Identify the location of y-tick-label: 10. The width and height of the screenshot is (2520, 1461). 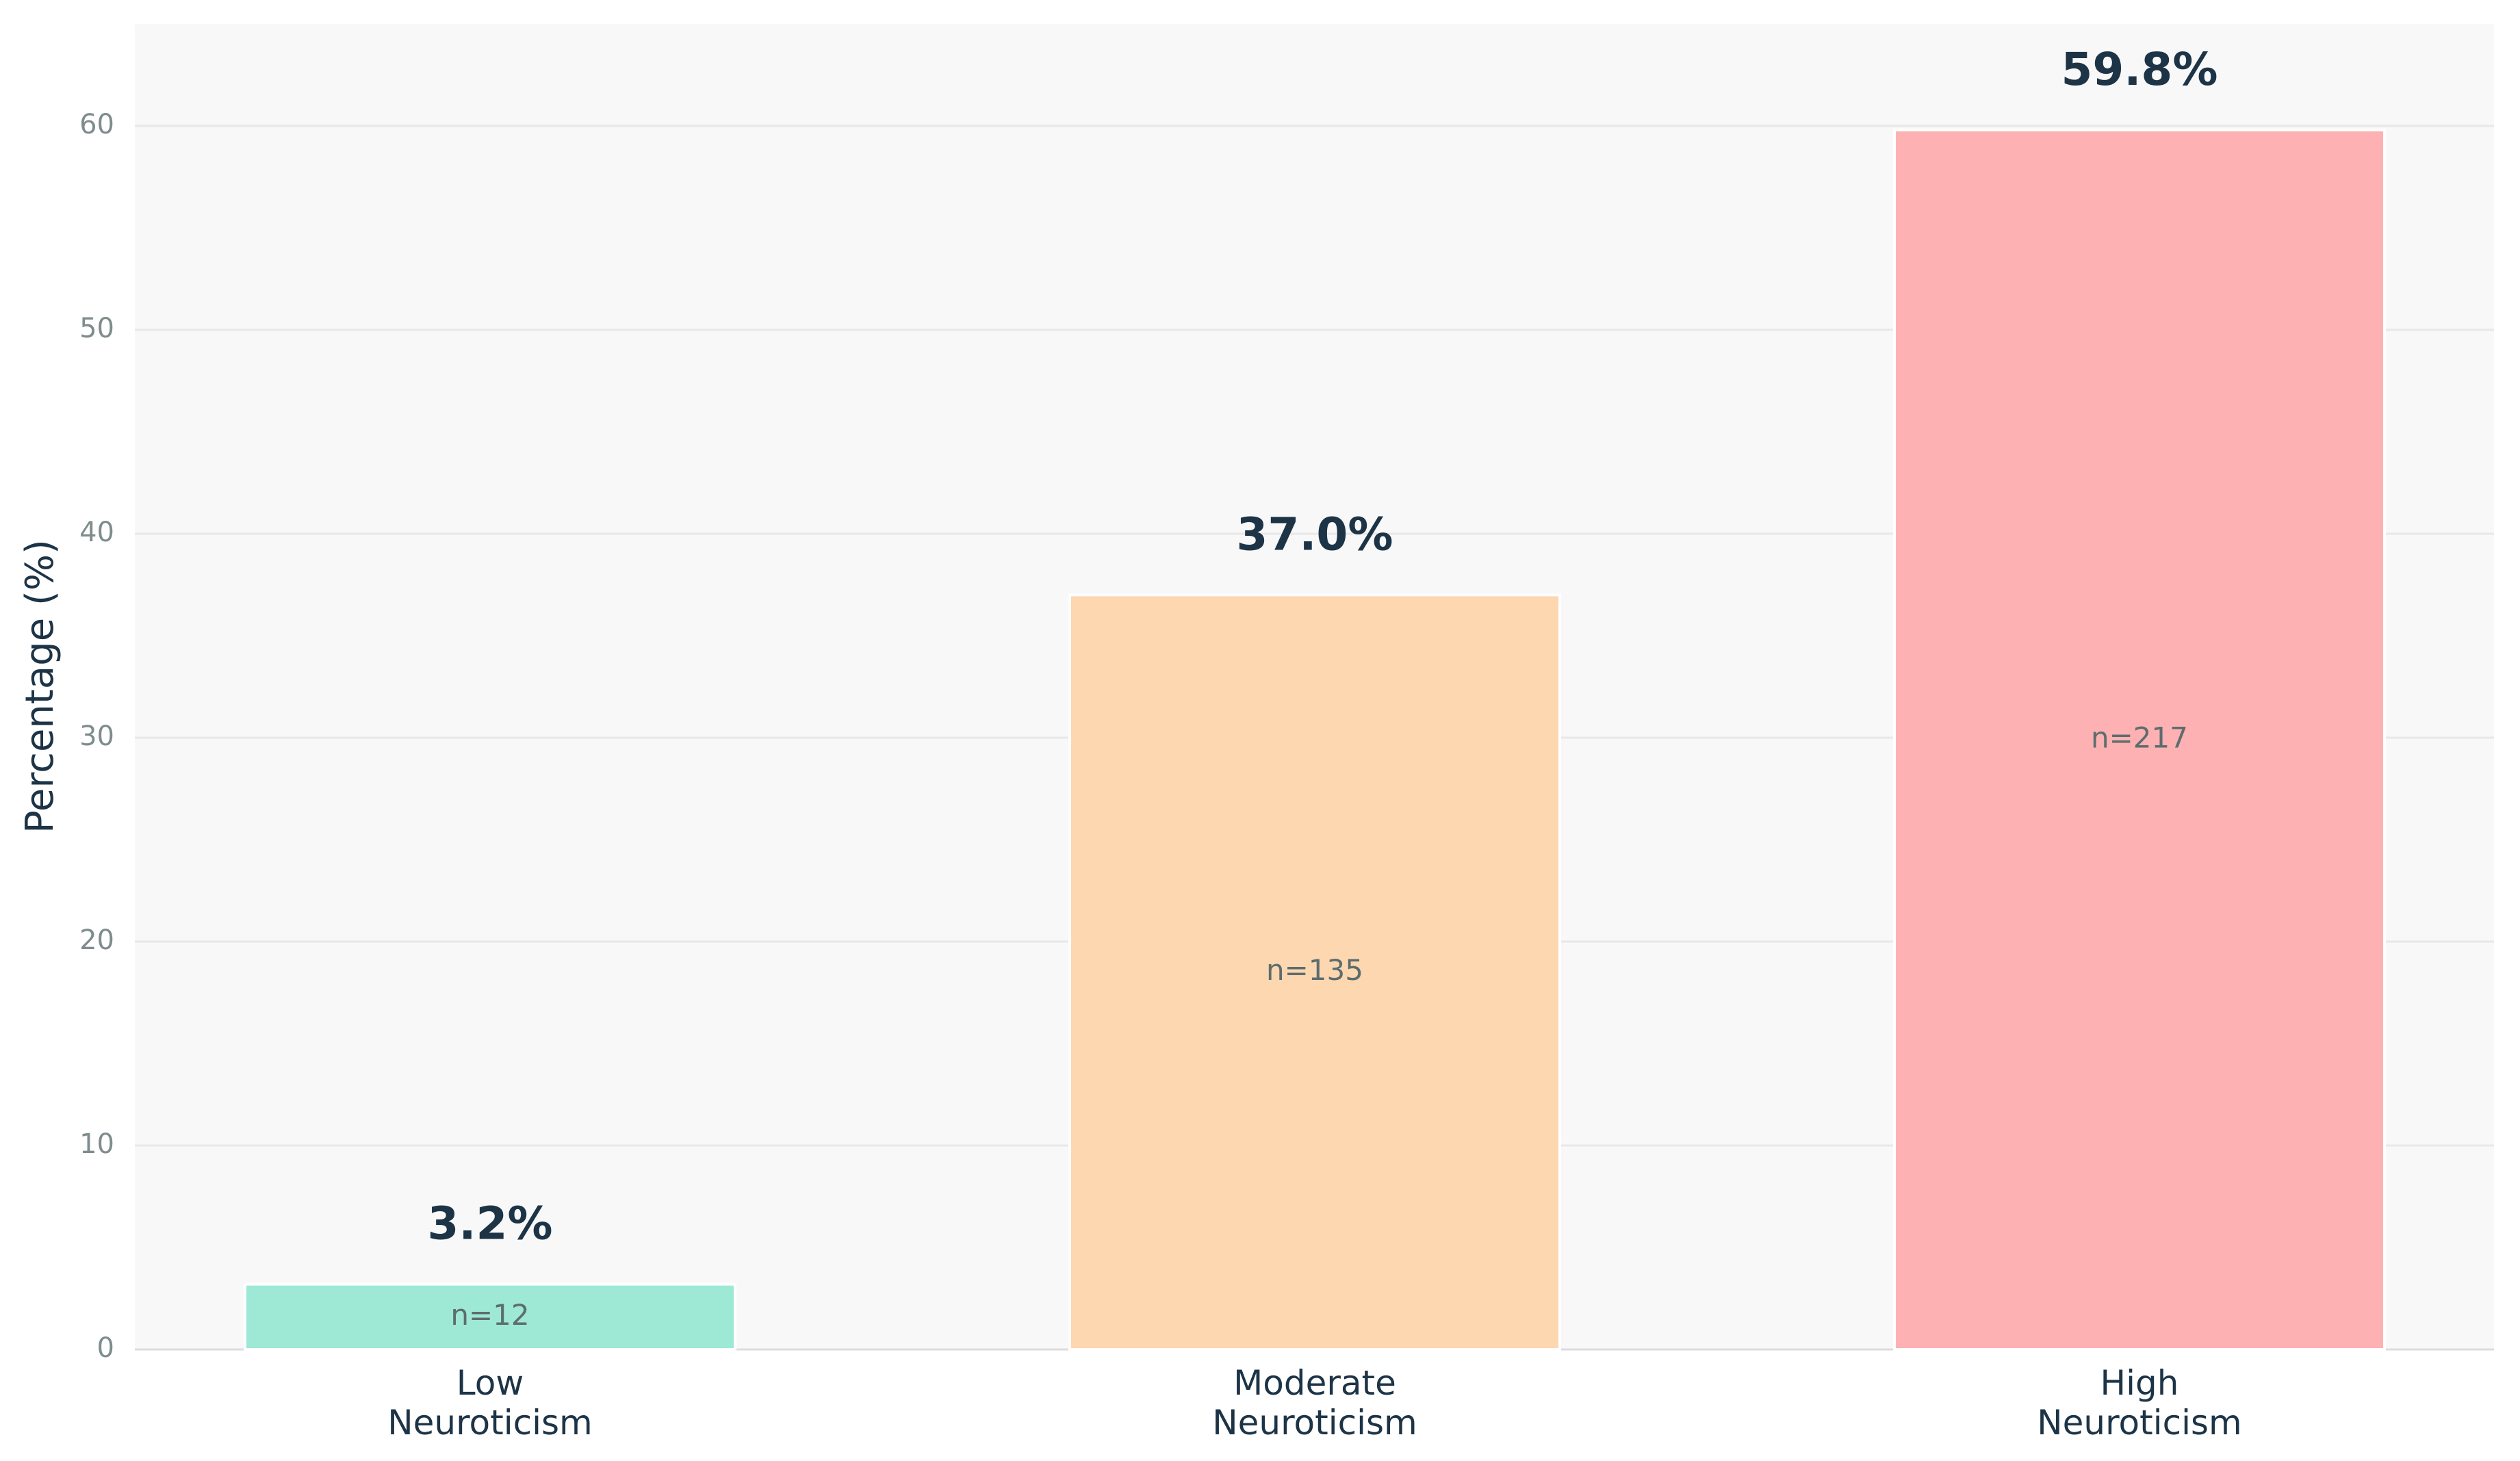
(96, 1144).